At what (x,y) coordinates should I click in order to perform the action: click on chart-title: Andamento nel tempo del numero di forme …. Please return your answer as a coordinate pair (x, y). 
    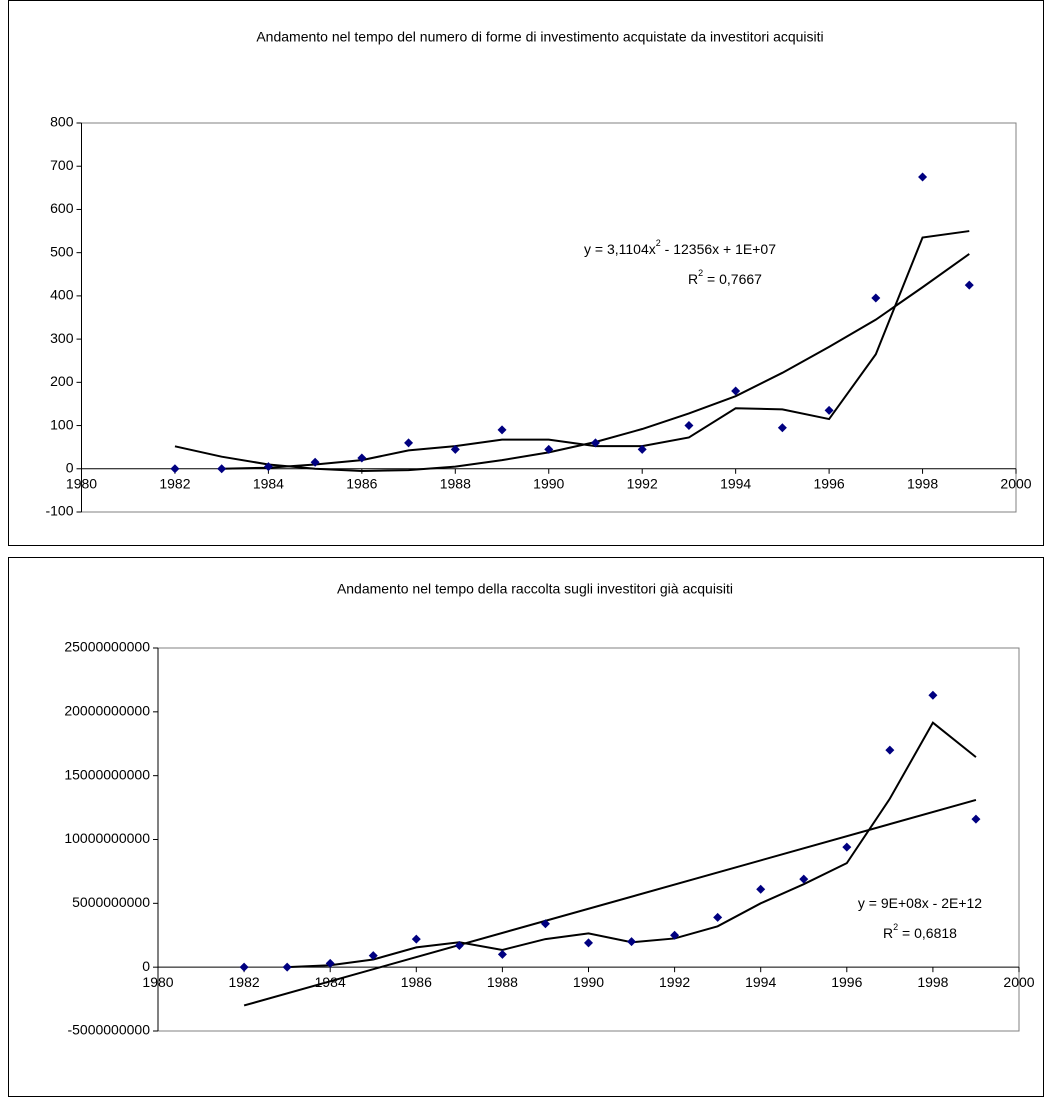
    Looking at the image, I should click on (539, 37).